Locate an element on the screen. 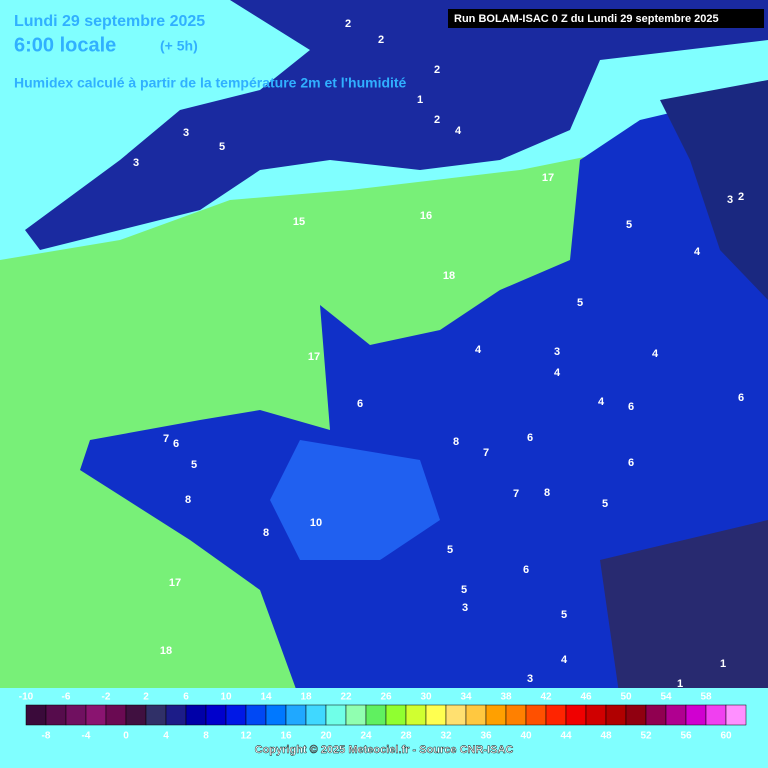 This screenshot has width=768, height=768. tick-label: 6 is located at coordinates (186, 697).